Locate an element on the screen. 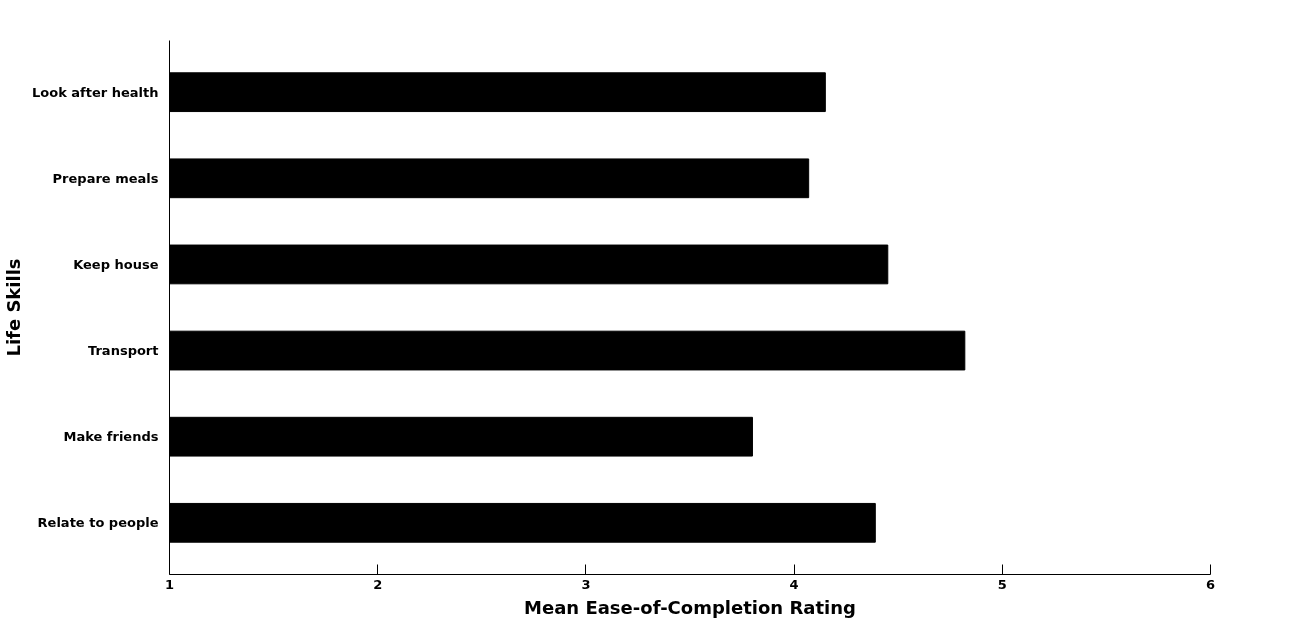  x-axis-title: Mean Ease-of-Completion Rating is located at coordinates (690, 607).